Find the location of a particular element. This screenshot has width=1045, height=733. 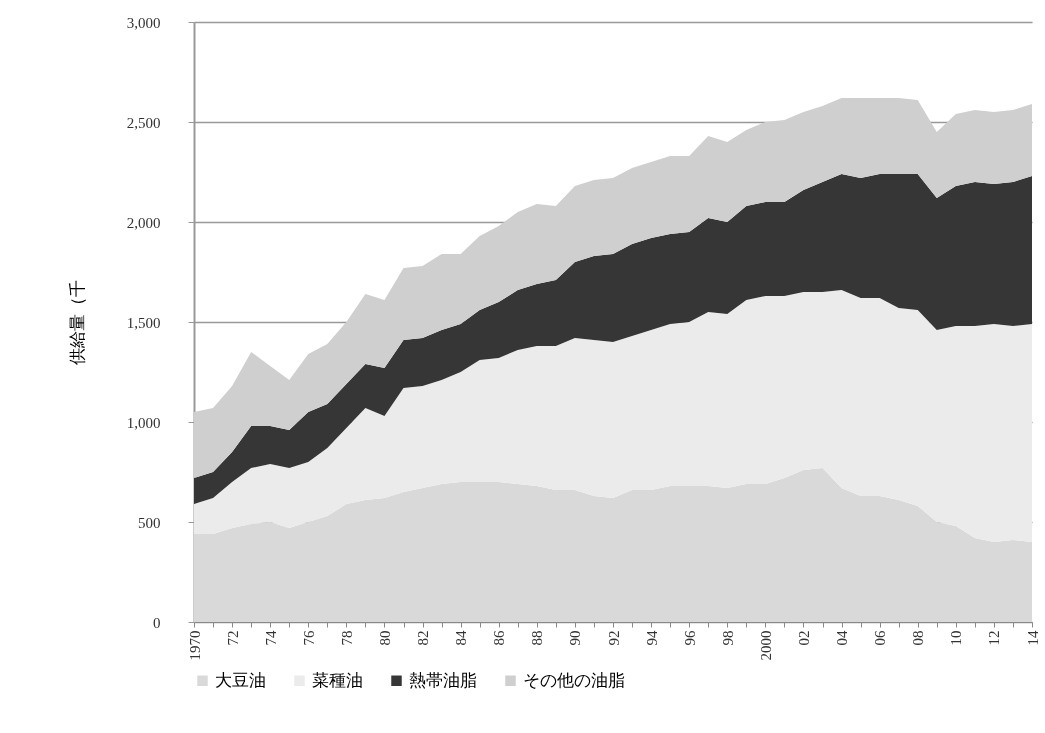

x-tick-label: 98 is located at coordinates (727, 638).